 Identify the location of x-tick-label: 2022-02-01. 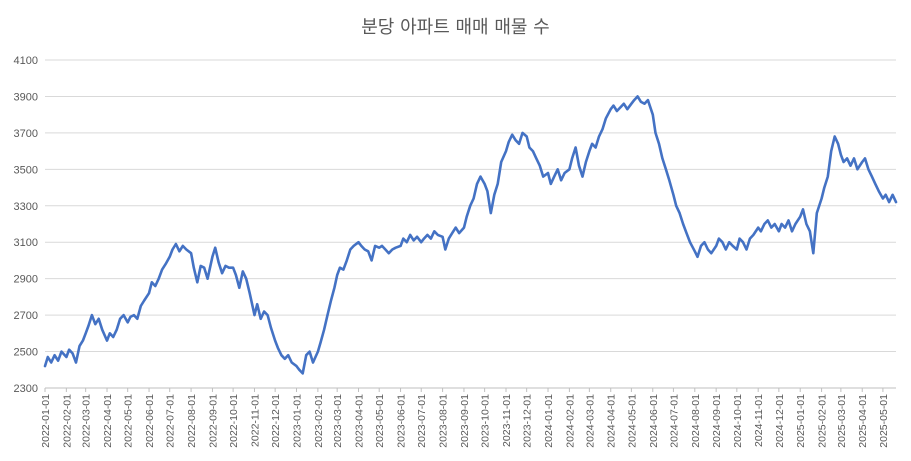
(67, 421).